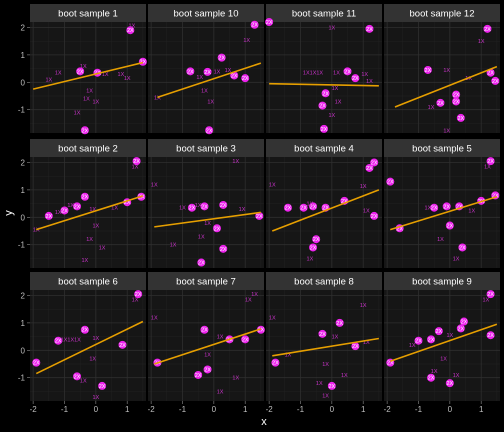 This screenshot has width=504, height=432. Describe the element at coordinates (324, 282) in the screenshot. I see `facet-strip-title: boot sample 8` at that location.